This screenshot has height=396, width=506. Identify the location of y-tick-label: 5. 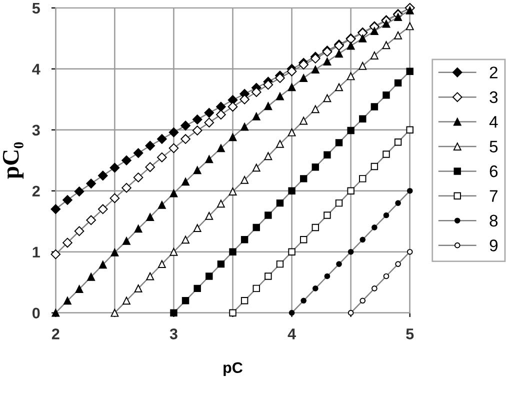
(36, 8).